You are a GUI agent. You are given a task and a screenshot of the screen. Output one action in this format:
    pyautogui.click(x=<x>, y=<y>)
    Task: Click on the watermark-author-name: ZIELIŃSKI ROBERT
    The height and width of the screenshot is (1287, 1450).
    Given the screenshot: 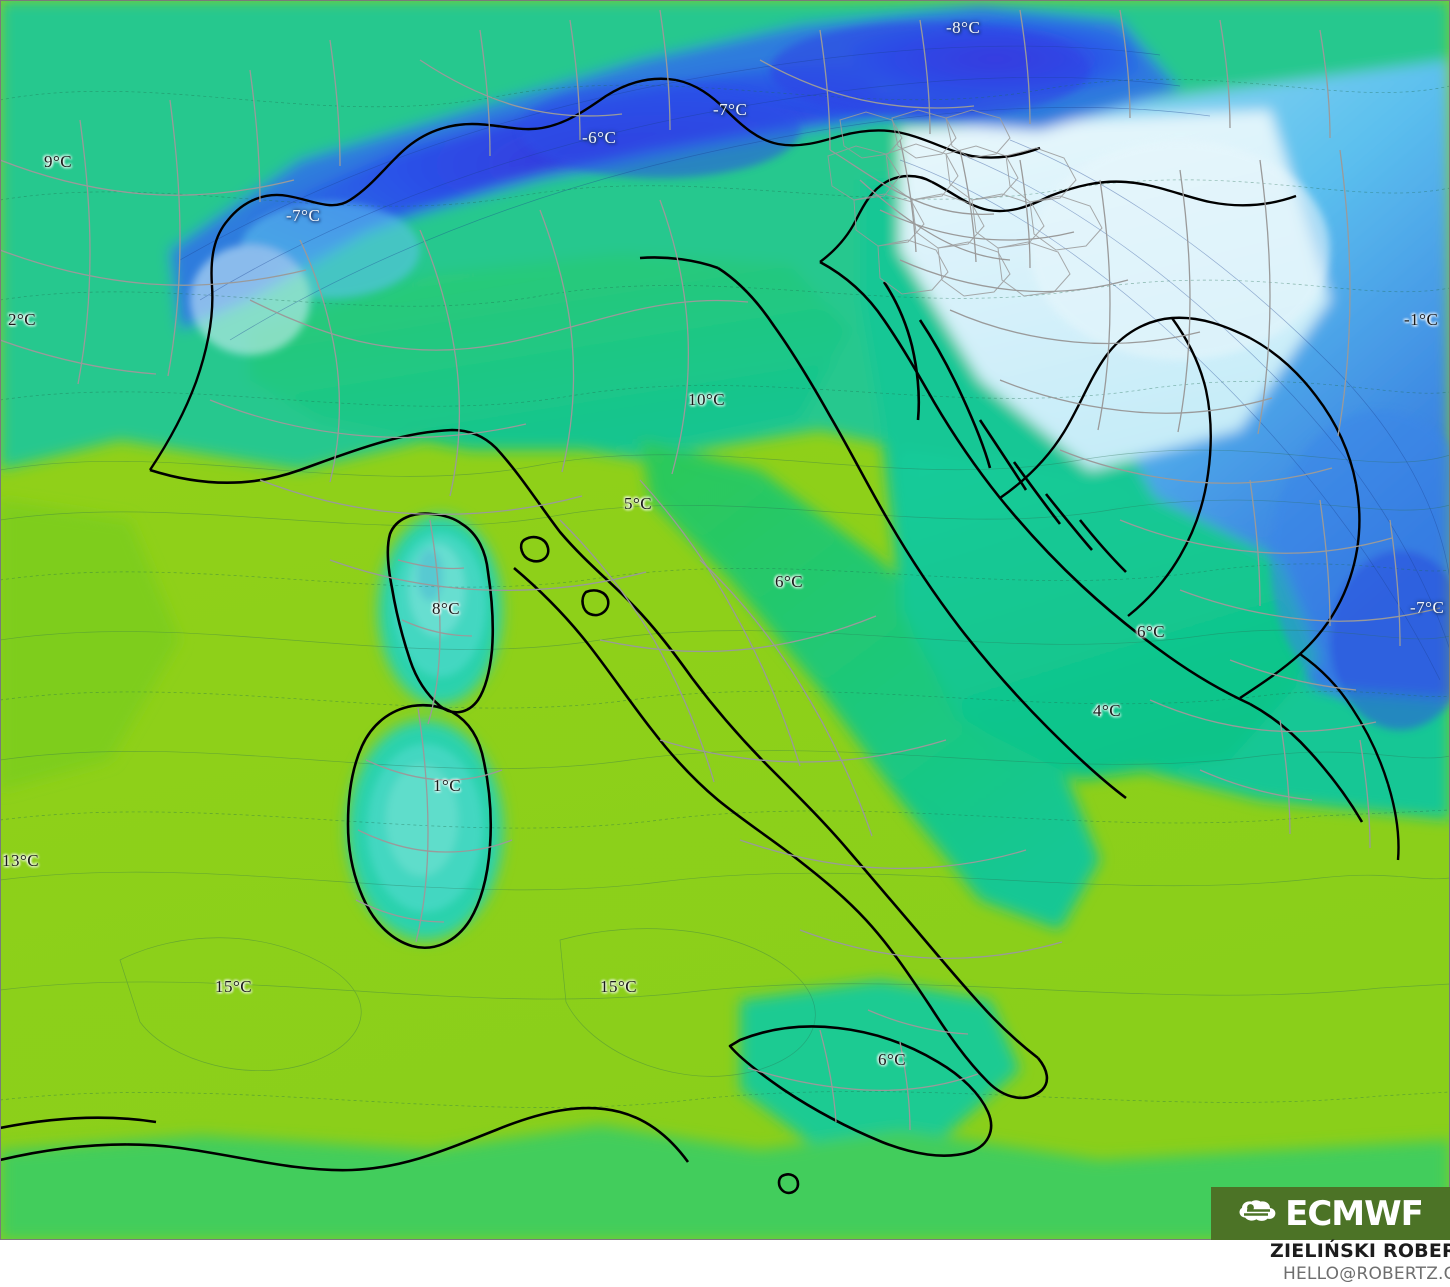 What is the action you would take?
    pyautogui.click(x=1360, y=1251)
    